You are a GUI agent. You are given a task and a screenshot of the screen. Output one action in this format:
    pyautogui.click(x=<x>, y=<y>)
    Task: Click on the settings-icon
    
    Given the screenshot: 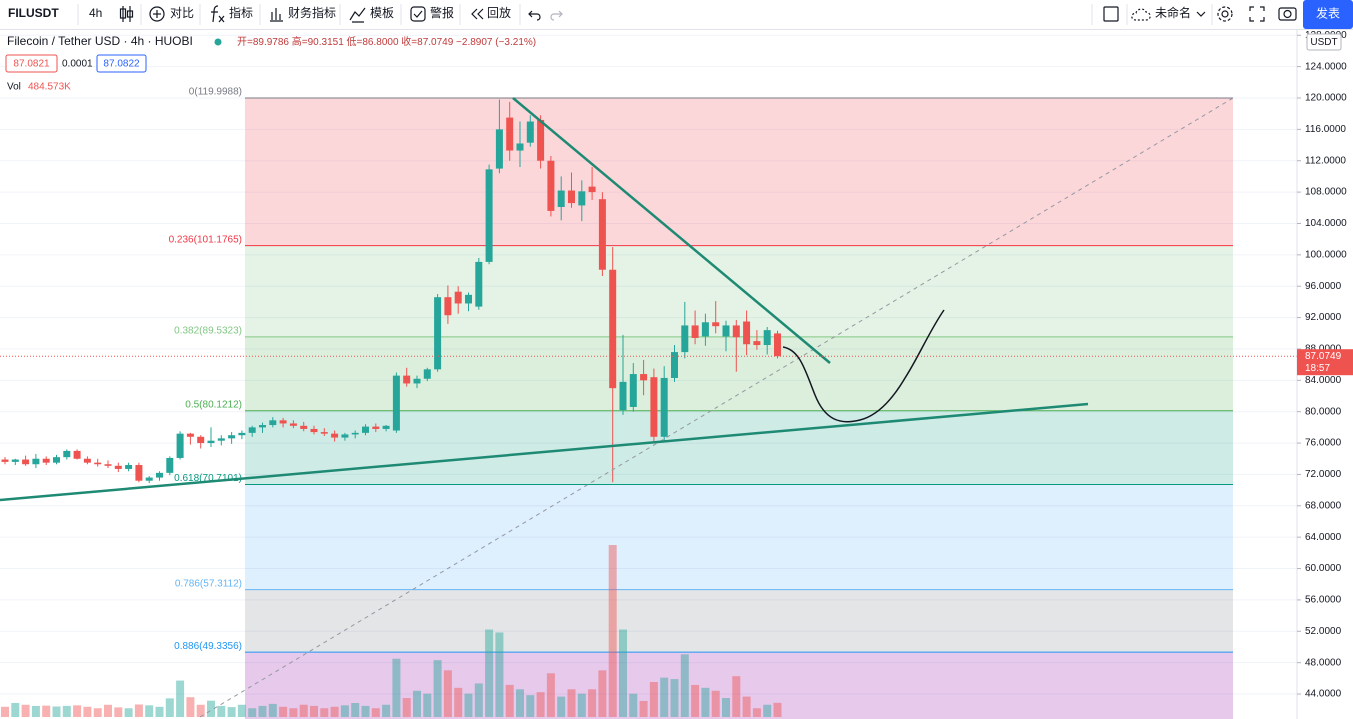 What is the action you would take?
    pyautogui.click(x=1225, y=14)
    